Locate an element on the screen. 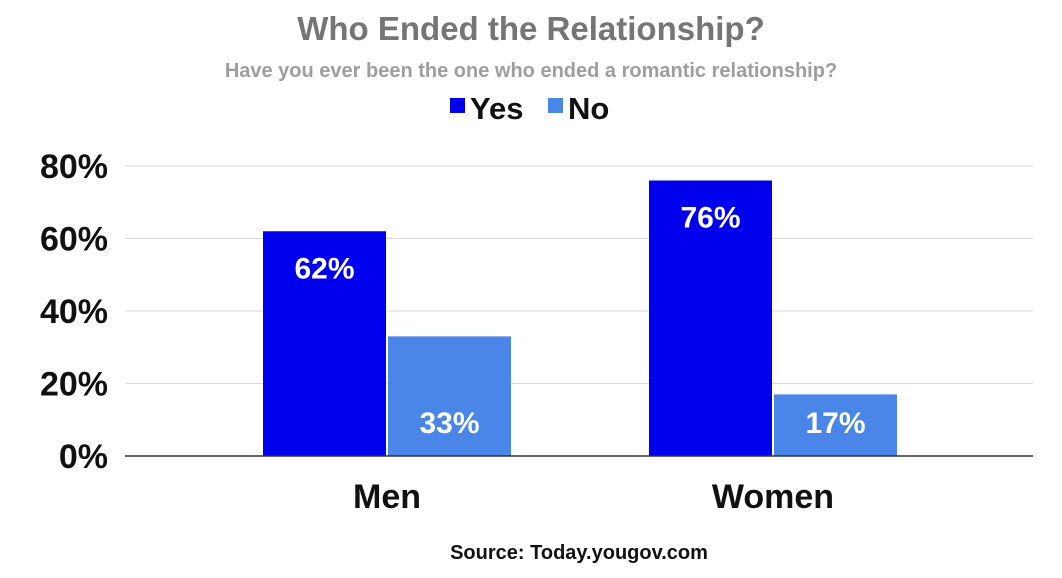 This screenshot has width=1062, height=578. y-axis-ticks: 0% 20% 40% 60% 80% is located at coordinates (74, 312).